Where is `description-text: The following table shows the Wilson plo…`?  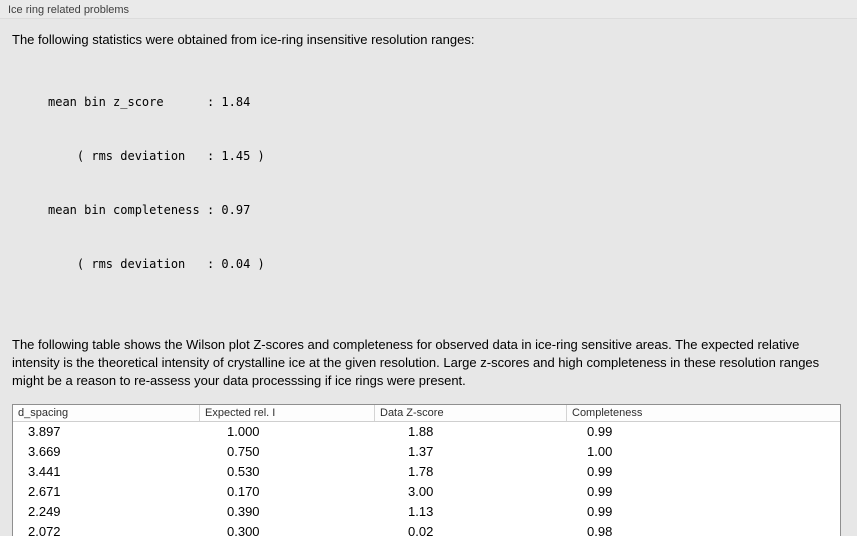 description-text: The following table shows the Wilson plo… is located at coordinates (416, 362).